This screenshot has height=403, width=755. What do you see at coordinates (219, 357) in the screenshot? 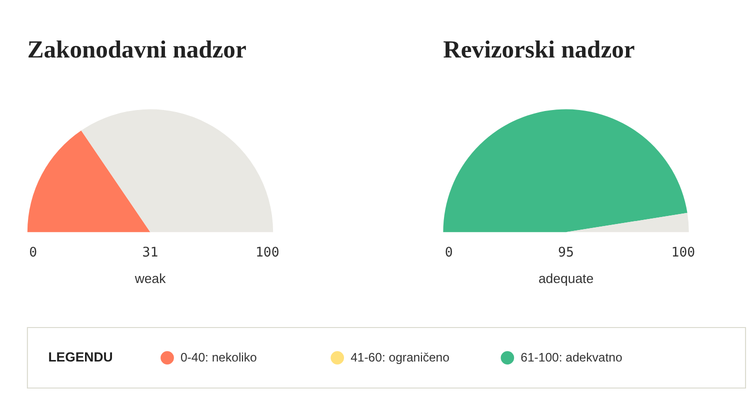
I see `category-label: 0-40: nekoliko` at bounding box center [219, 357].